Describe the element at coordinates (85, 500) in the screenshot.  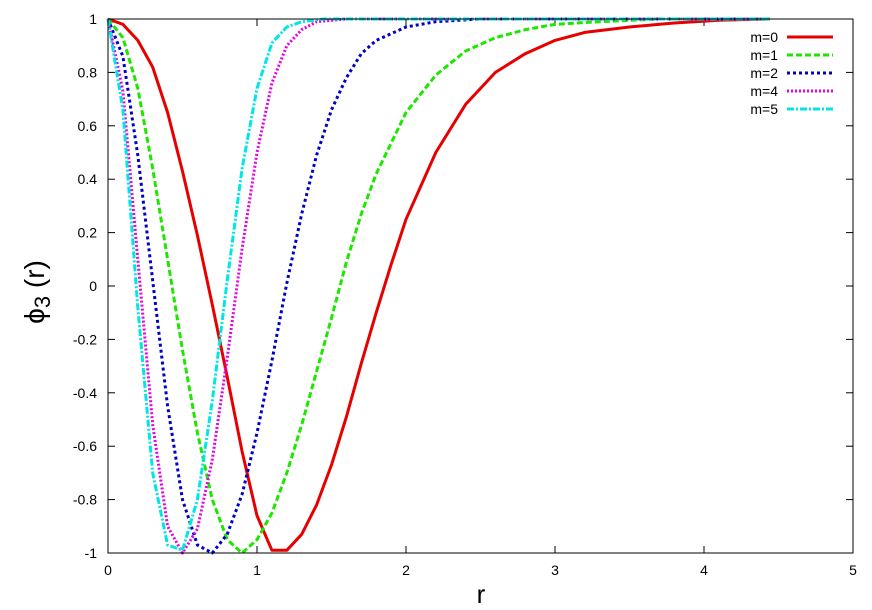
I see `y-tick-label: -0.8` at that location.